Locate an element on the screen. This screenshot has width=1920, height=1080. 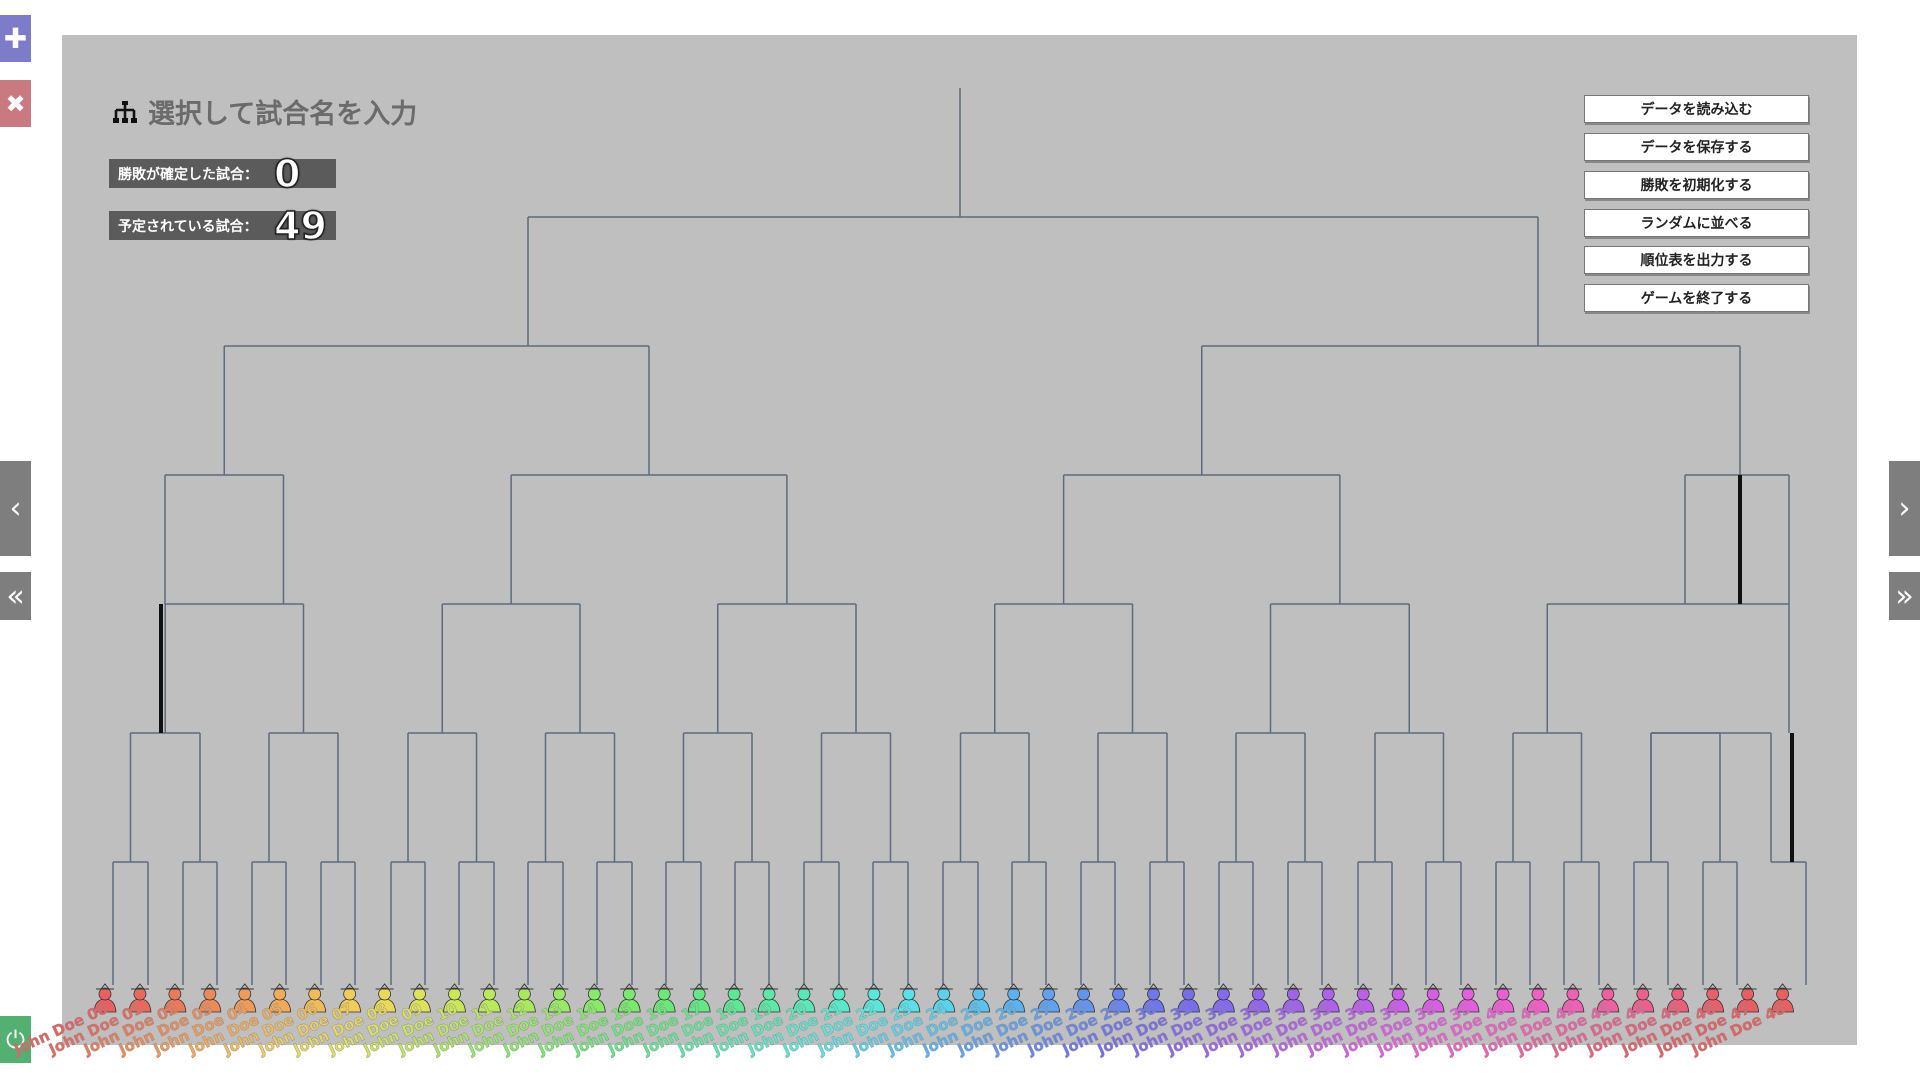
double-chevron-right-icon: » is located at coordinates (1904, 596).